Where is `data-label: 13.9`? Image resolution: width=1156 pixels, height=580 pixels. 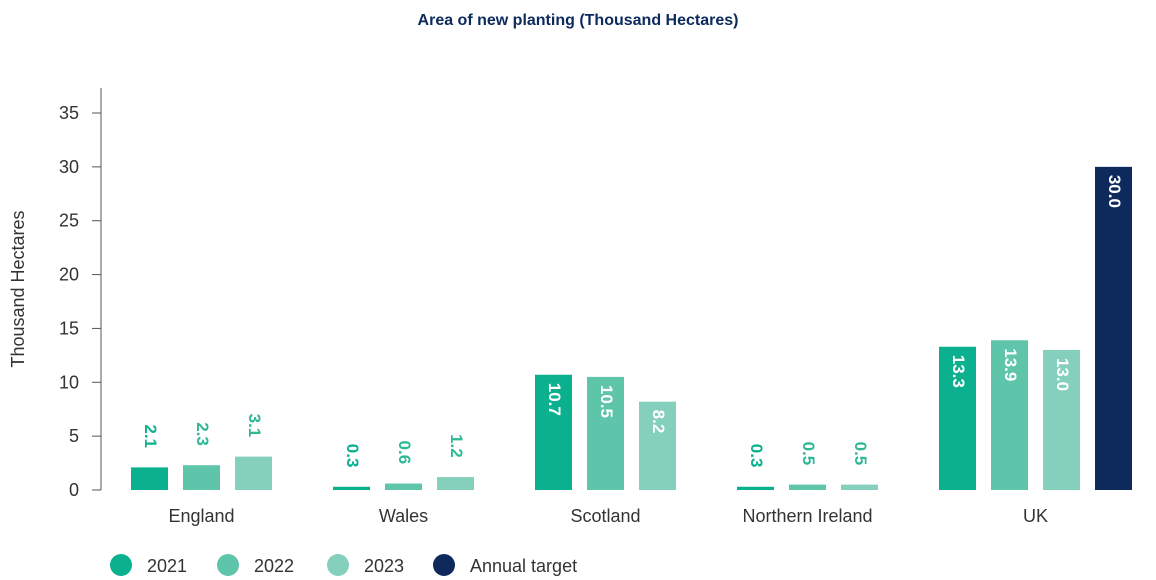
data-label: 13.9 is located at coordinates (1010, 364).